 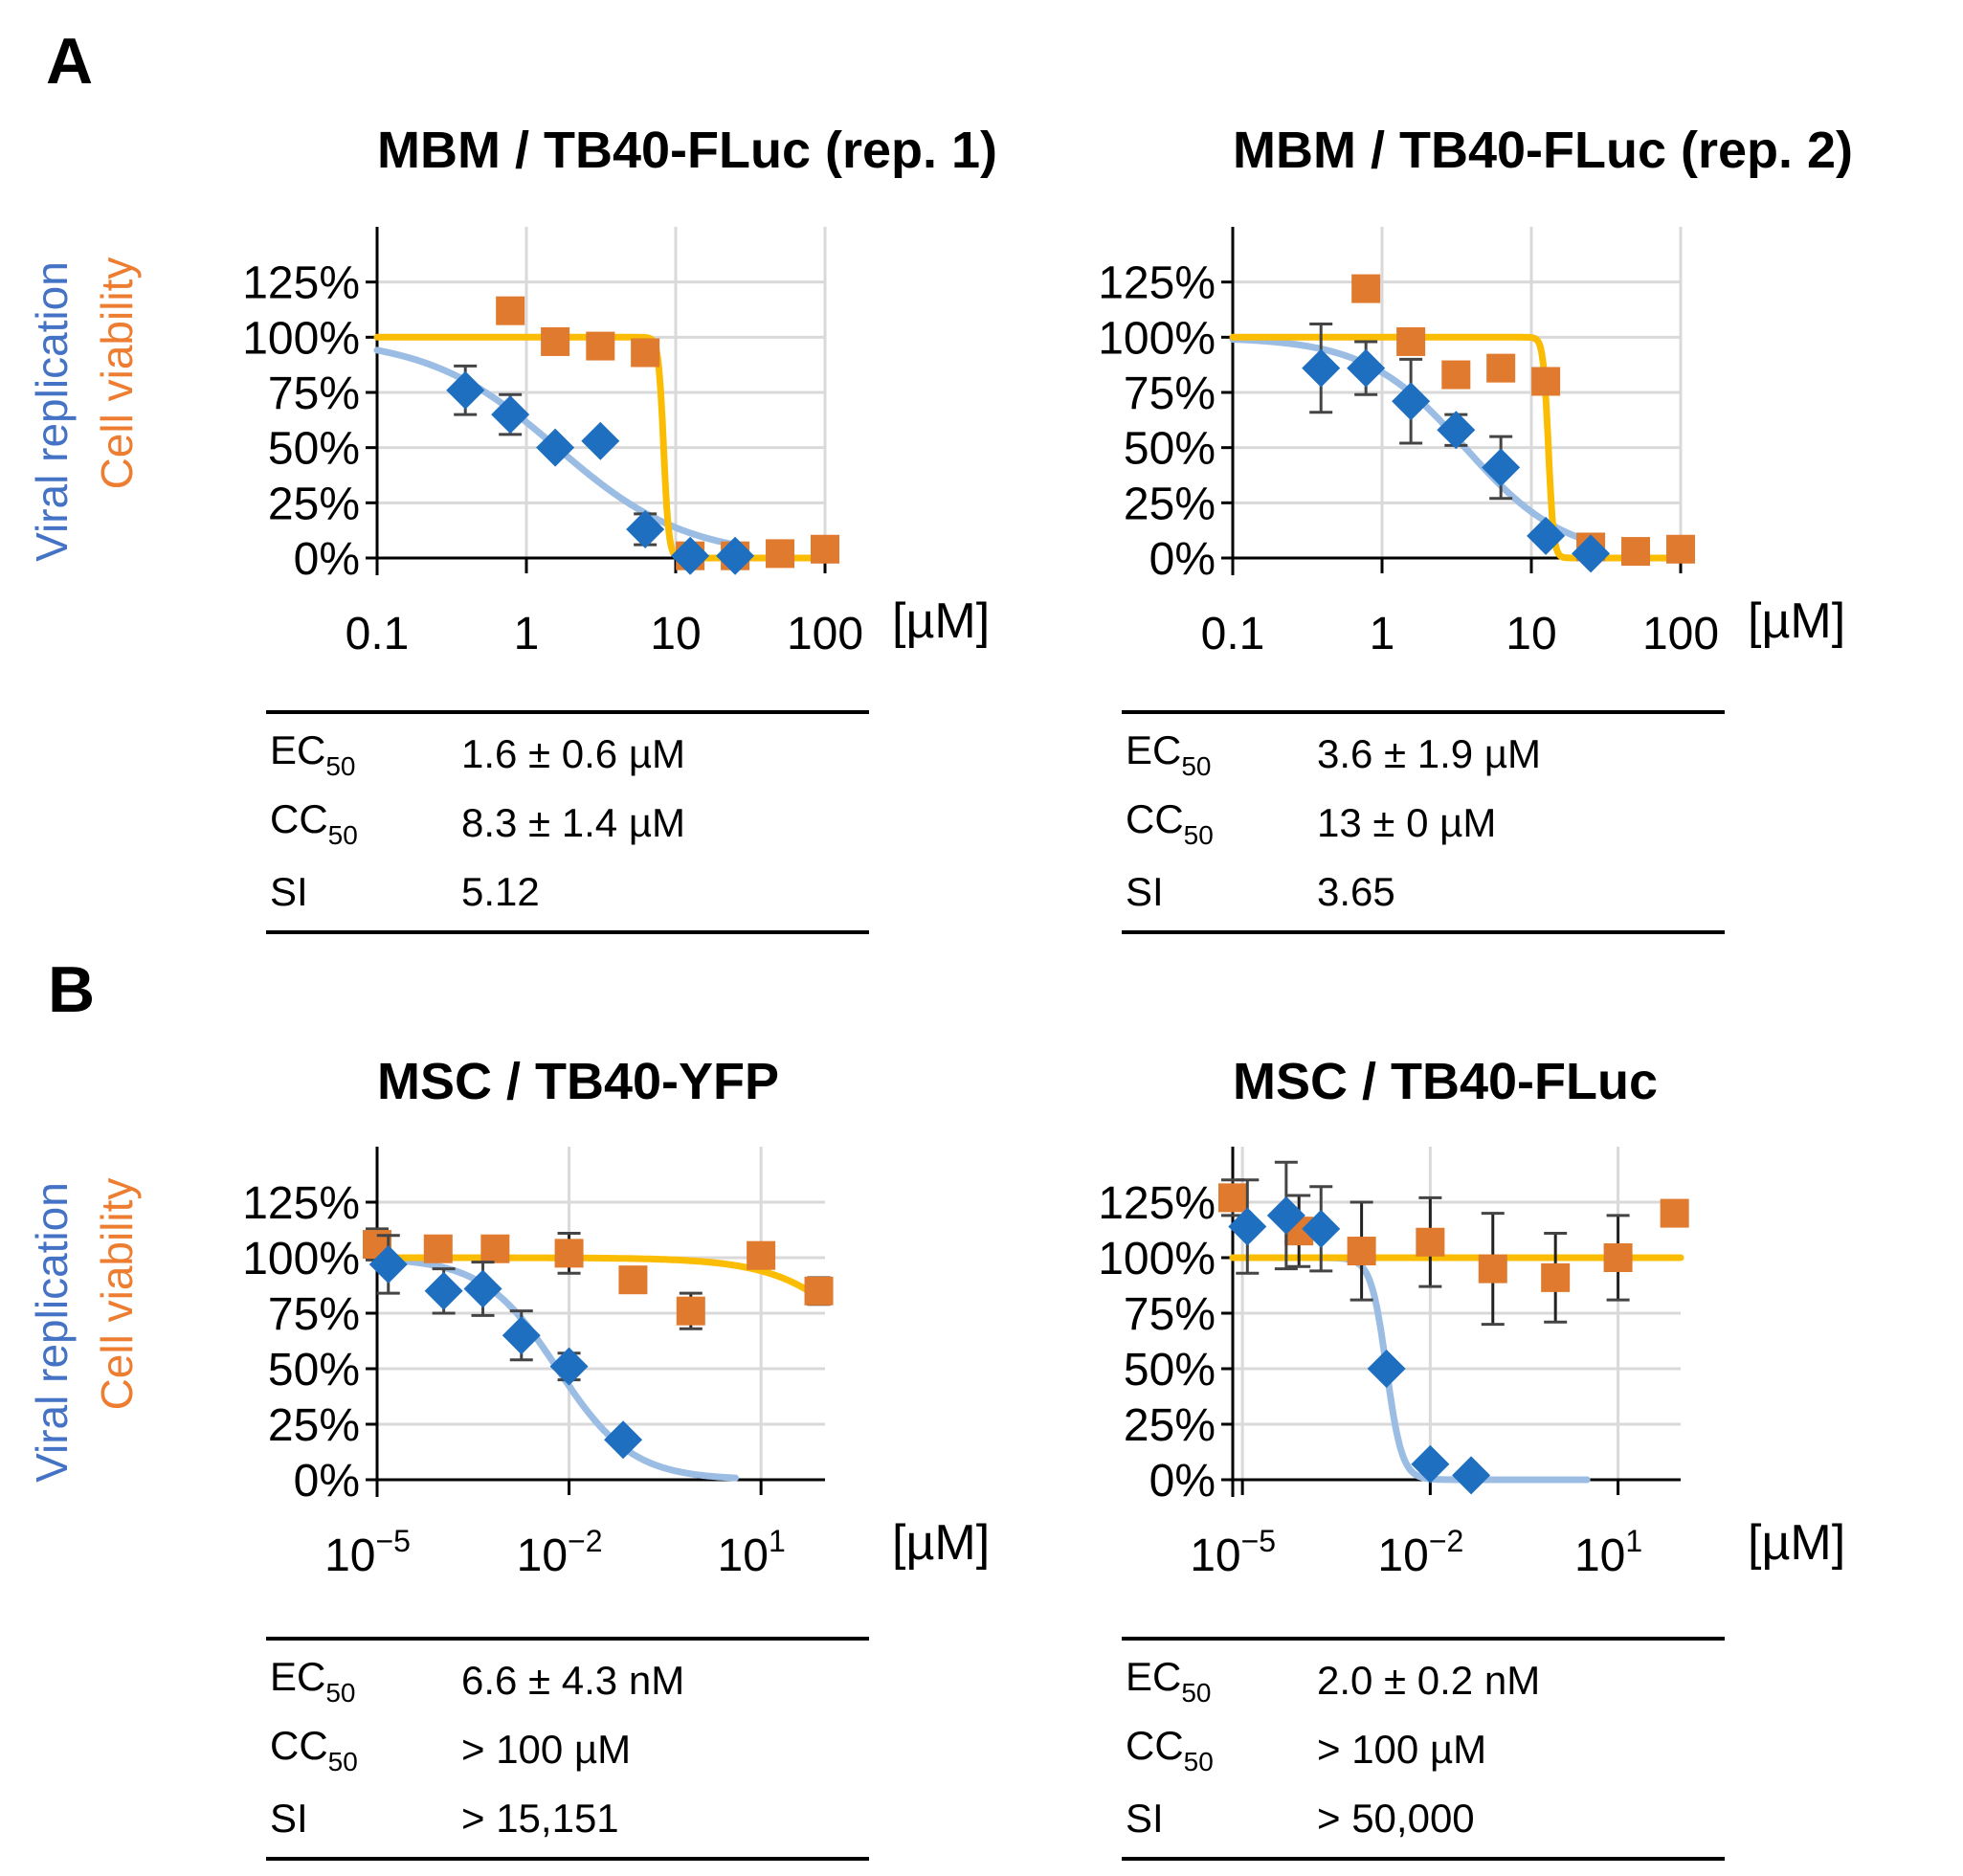 I want to click on table-value-si: > 50,000, so click(x=1396, y=1818).